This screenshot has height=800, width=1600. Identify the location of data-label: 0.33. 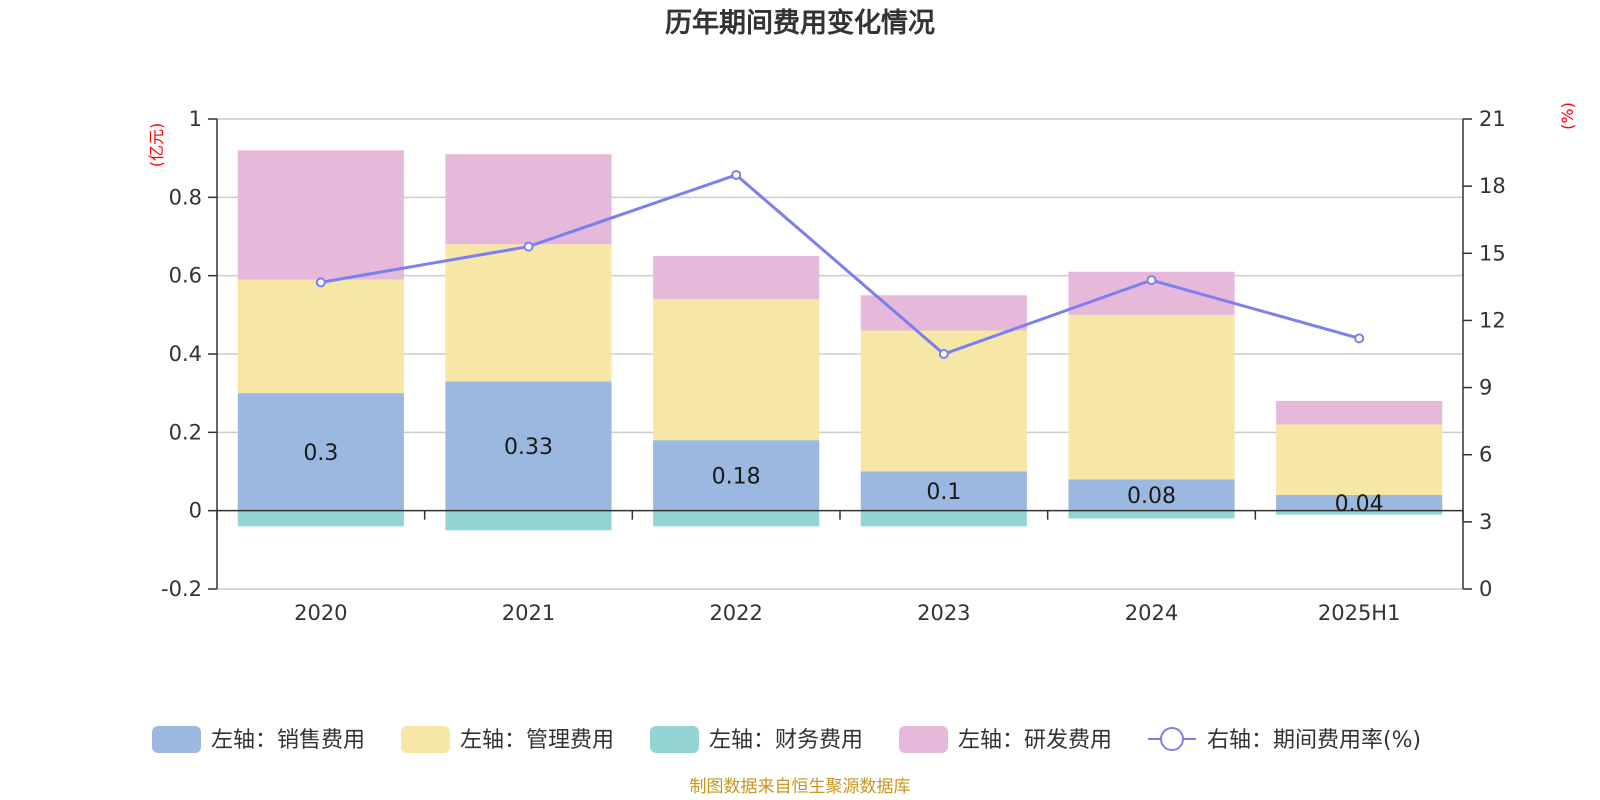
(528, 447).